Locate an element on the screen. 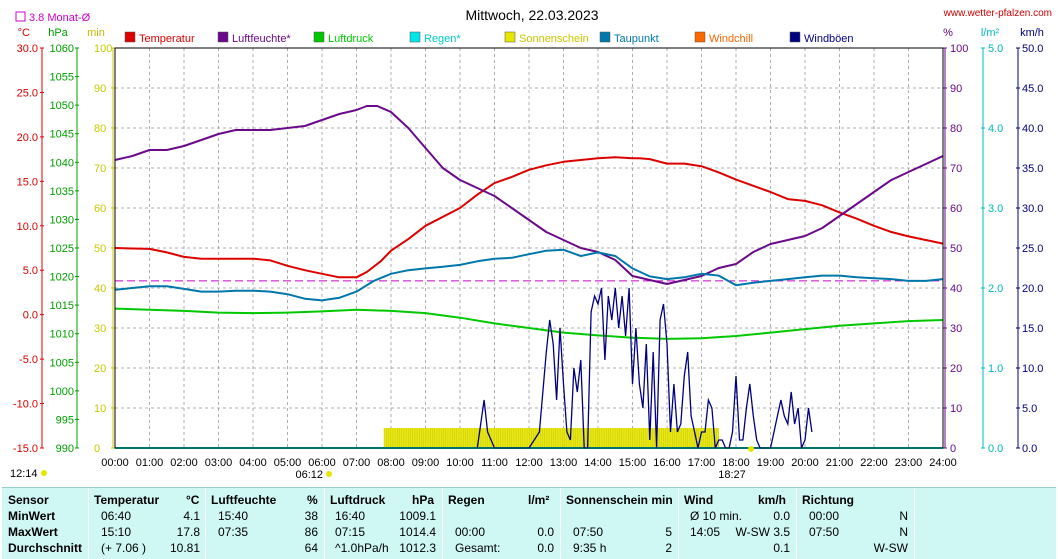  sunrise-time: 06:12 is located at coordinates (309, 475).